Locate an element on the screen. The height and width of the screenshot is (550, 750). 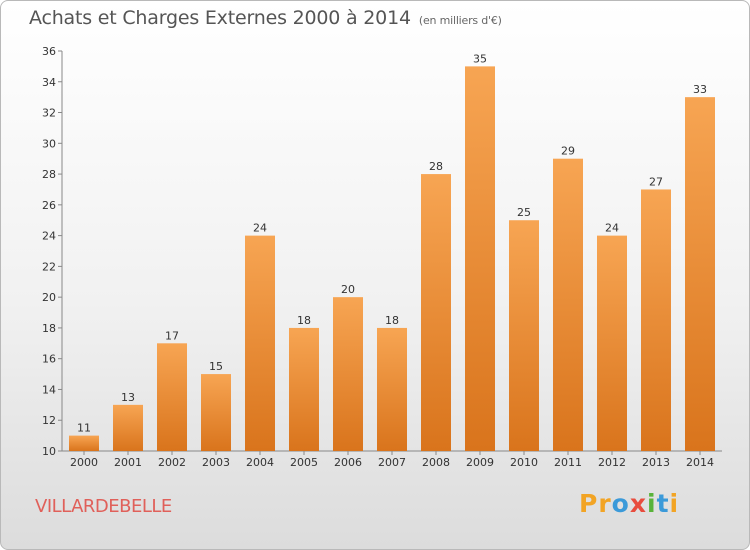
x-tick-label: 2003 is located at coordinates (216, 462).